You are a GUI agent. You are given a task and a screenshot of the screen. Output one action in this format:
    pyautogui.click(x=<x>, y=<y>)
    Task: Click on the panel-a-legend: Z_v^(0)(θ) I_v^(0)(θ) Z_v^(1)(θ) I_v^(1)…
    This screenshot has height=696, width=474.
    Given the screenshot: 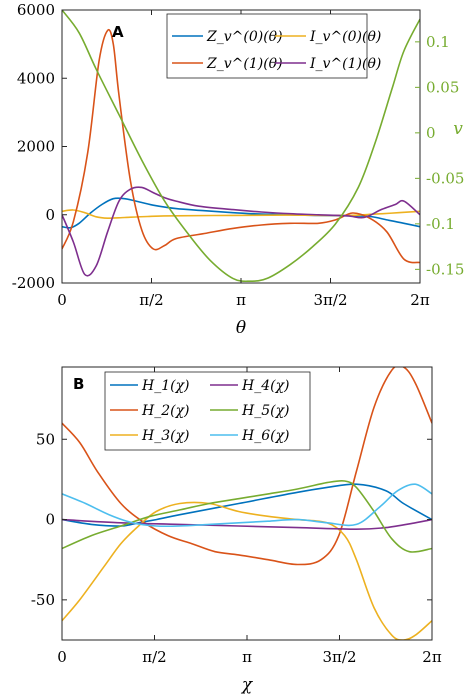 What is the action you would take?
    pyautogui.click(x=273, y=46)
    